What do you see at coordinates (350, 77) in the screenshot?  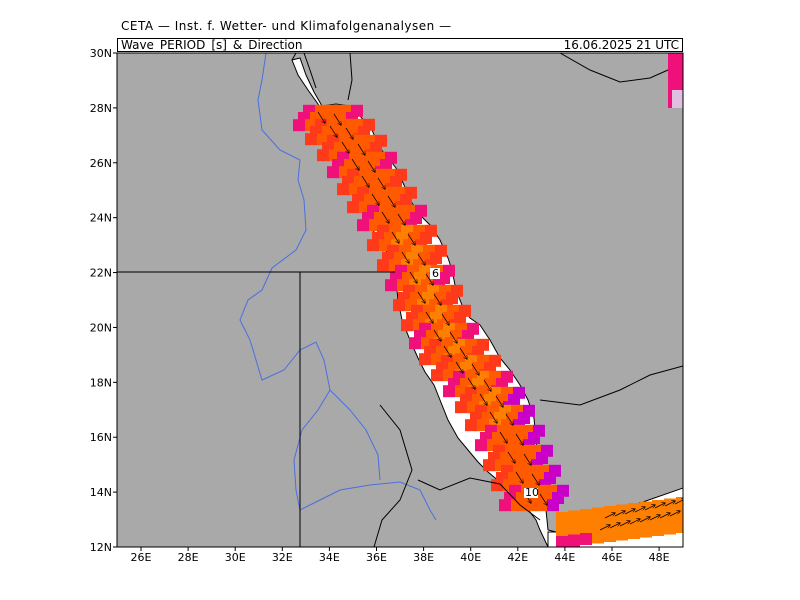 I see `gulf-of-aqaba-coast` at bounding box center [350, 77].